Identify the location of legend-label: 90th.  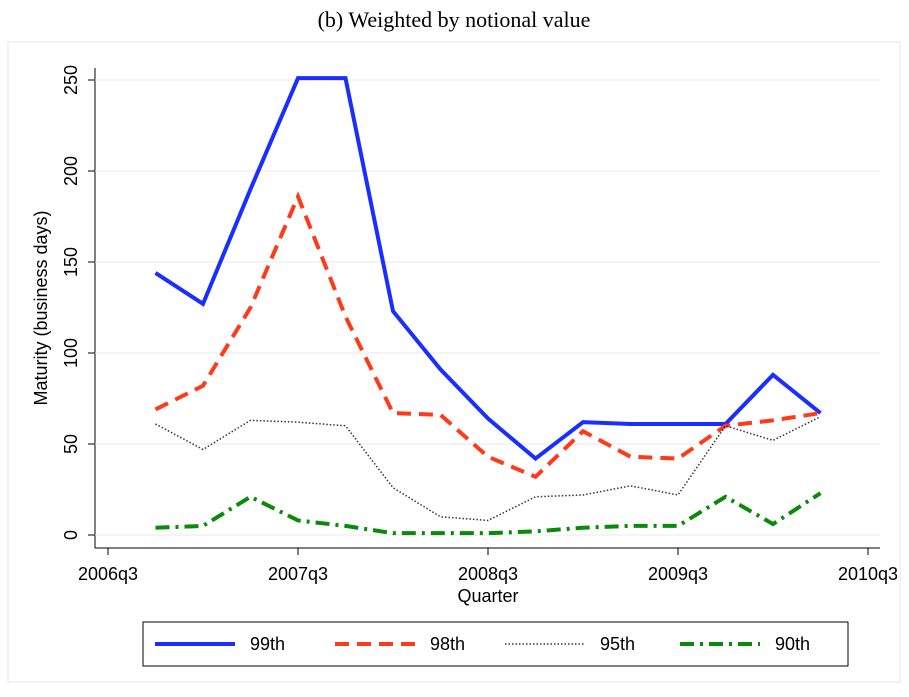
(792, 644).